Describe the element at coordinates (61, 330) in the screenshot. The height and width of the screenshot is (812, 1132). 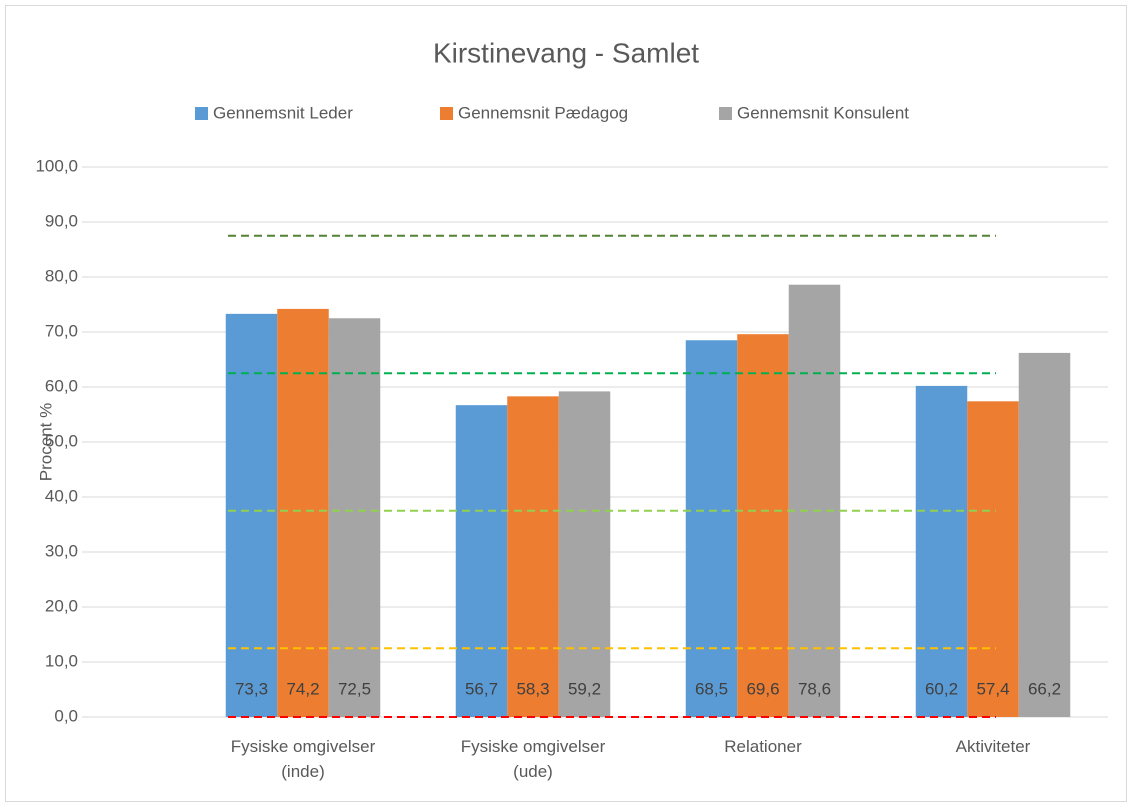
I see `y-tick-label: 70,0` at that location.